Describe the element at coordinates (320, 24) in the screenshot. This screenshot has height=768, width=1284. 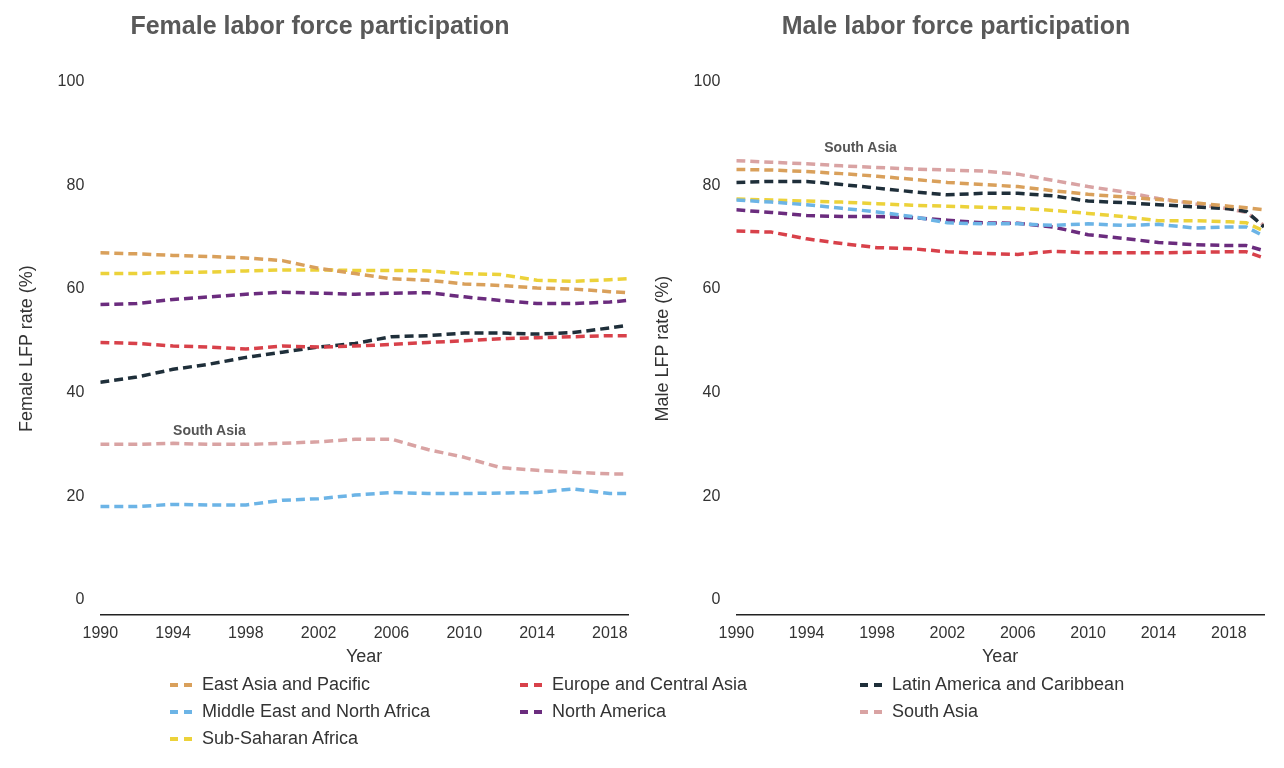
I see `chart-title: Female labor force participation` at that location.